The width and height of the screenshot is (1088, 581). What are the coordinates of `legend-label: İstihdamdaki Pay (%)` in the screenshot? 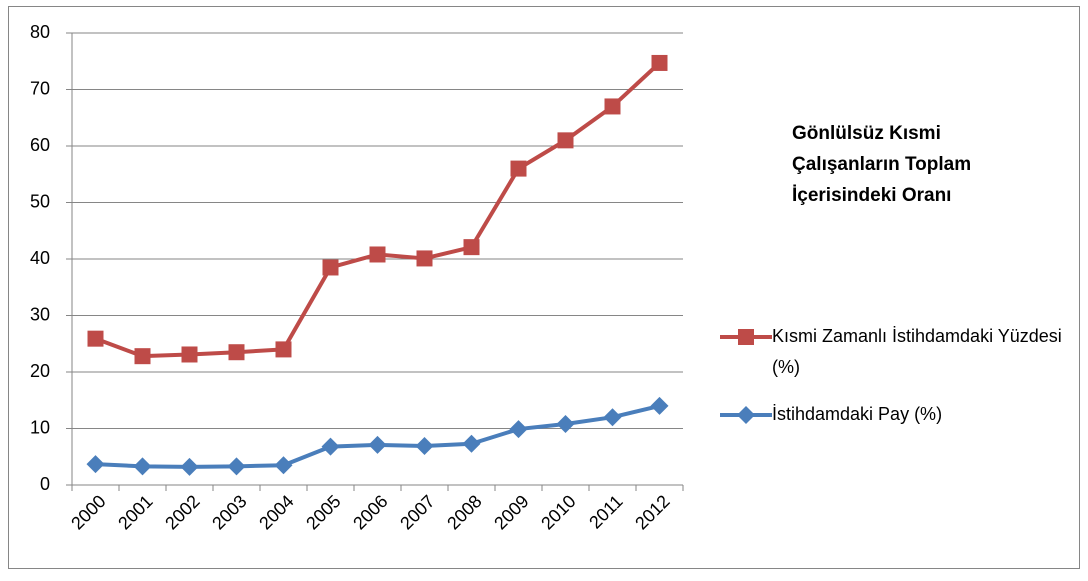 It's located at (857, 414).